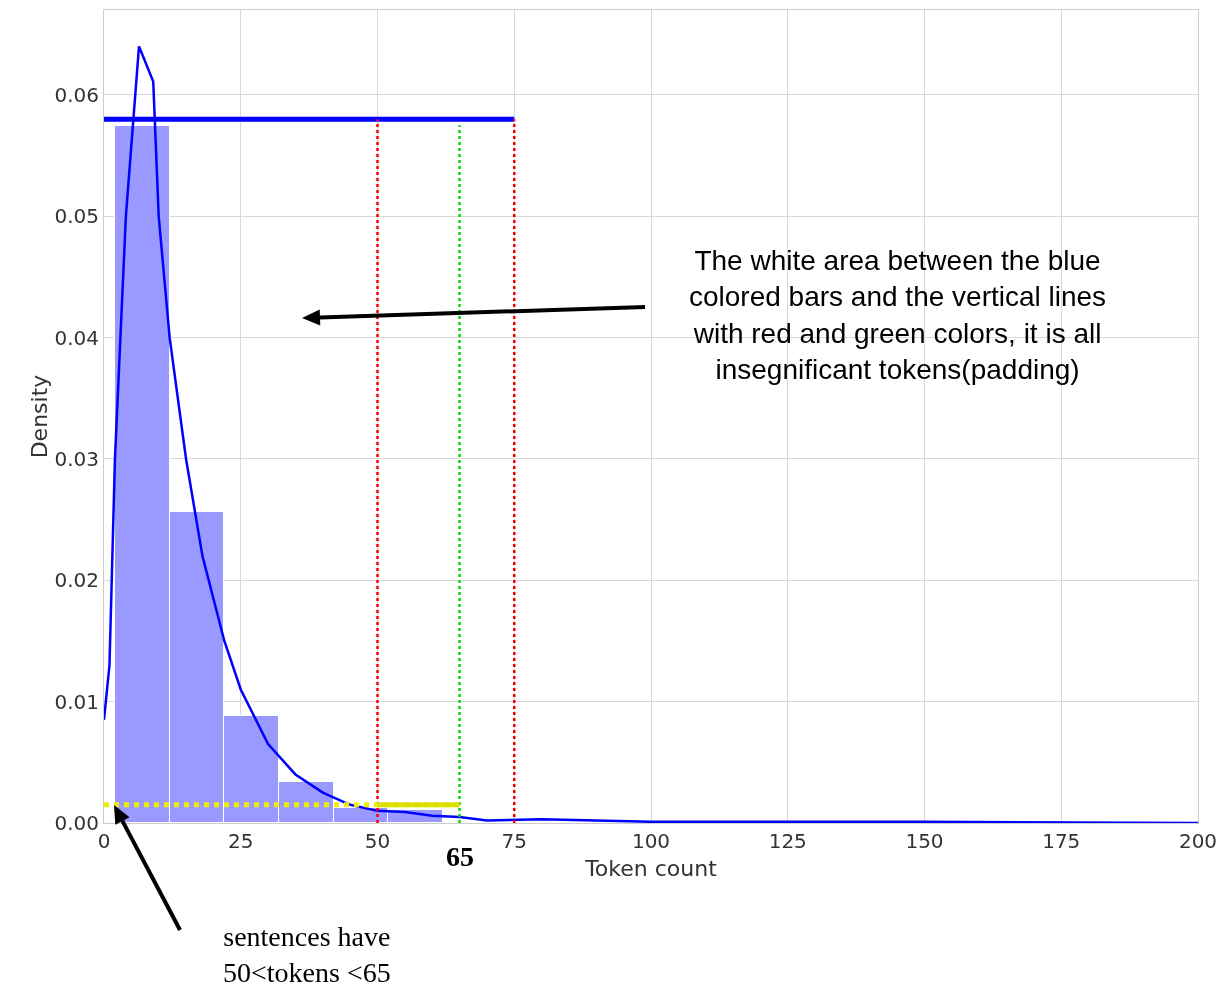 This screenshot has height=989, width=1227. Describe the element at coordinates (307, 955) in the screenshot. I see `text: sentences have 50<tokens <65` at that location.